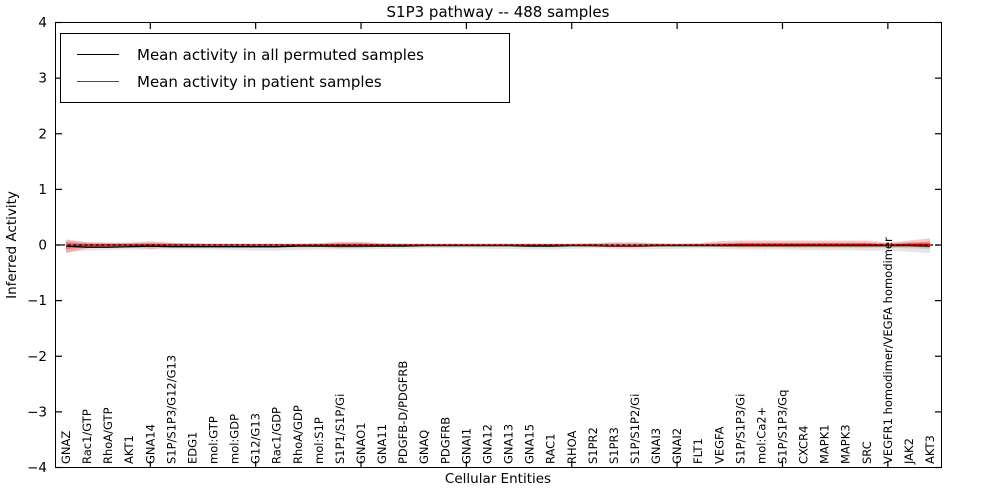 The image size is (1000, 500). What do you see at coordinates (719, 445) in the screenshot?
I see `x-category-label: VEGFA` at bounding box center [719, 445].